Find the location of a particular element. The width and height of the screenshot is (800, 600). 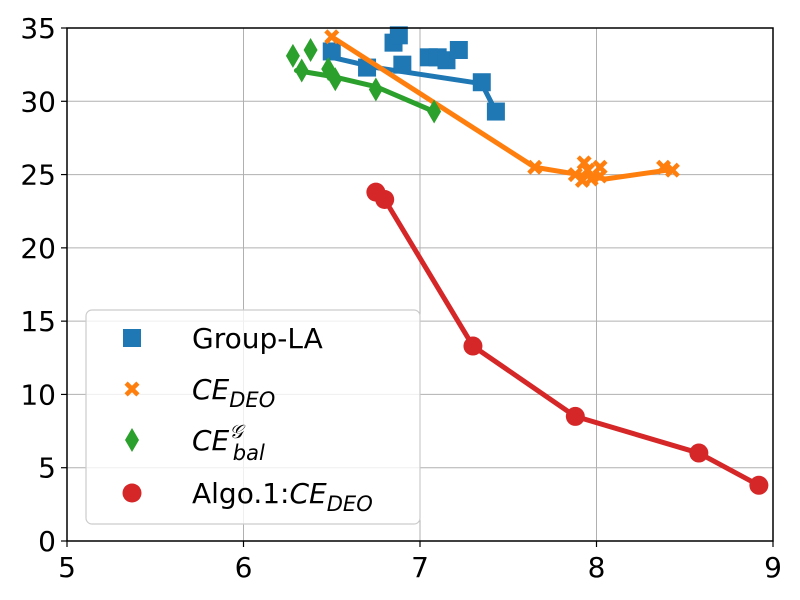

series-ce-bal-g is located at coordinates (363, 80).